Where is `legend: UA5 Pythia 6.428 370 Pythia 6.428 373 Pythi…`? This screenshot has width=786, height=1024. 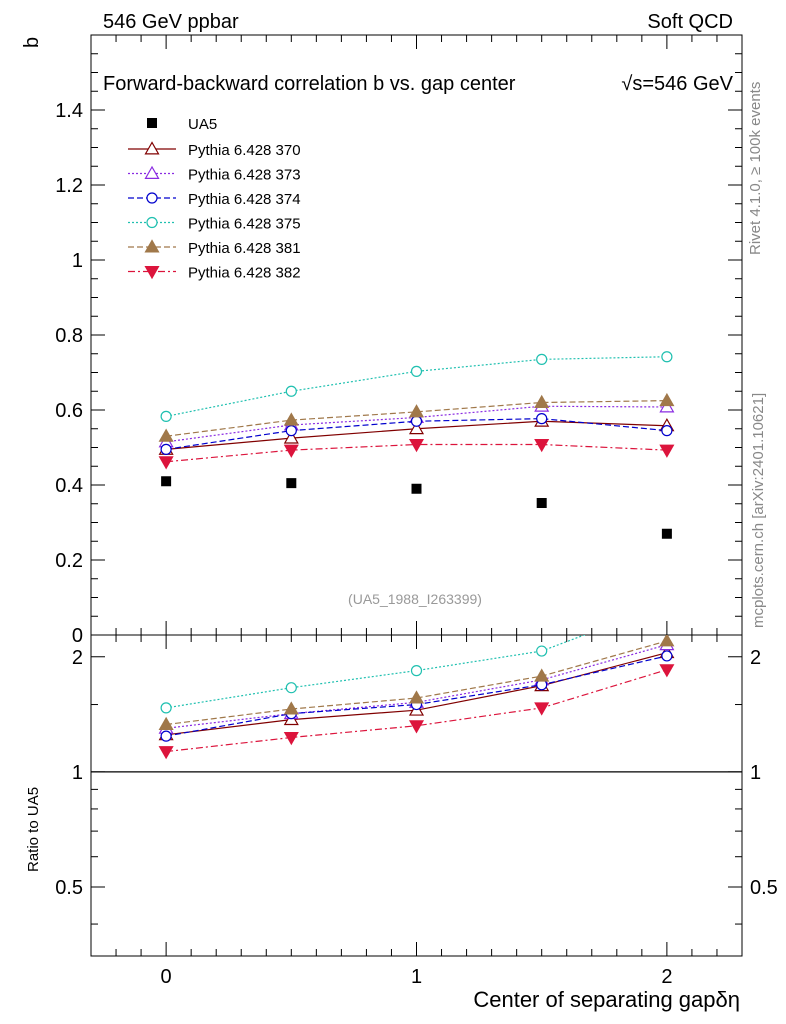
legend: UA5 Pythia 6.428 370 Pythia 6.428 373 Pythi… is located at coordinates (214, 199).